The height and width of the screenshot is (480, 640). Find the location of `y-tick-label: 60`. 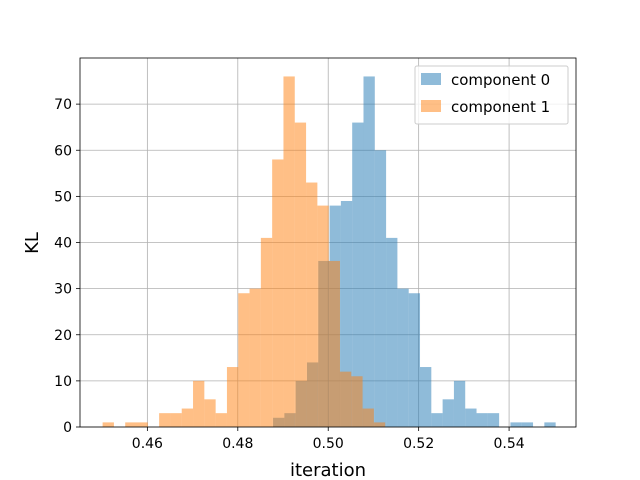

y-tick-label: 60 is located at coordinates (63, 151).